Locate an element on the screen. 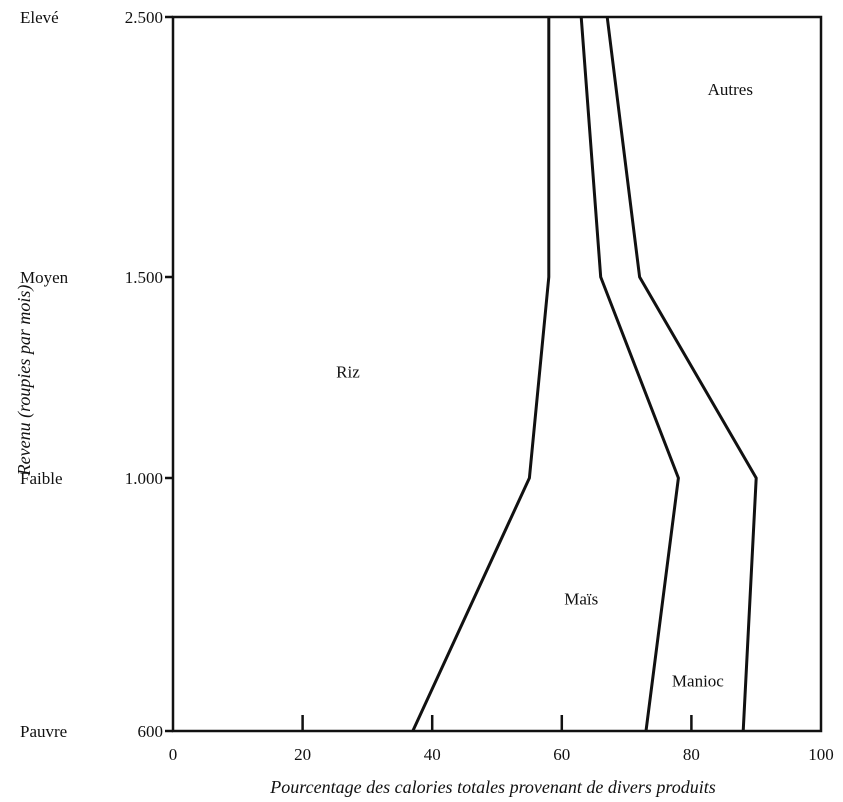 This screenshot has width=843, height=802. y-level-label: Pauvre is located at coordinates (43, 731).